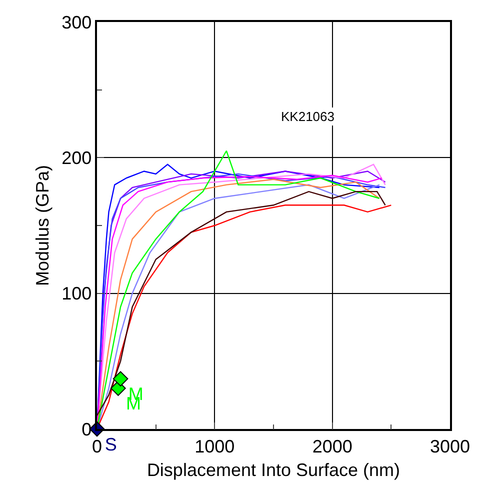 The image size is (482, 502). What do you see at coordinates (77, 158) in the screenshot?
I see `y-tick-label: 200` at bounding box center [77, 158].